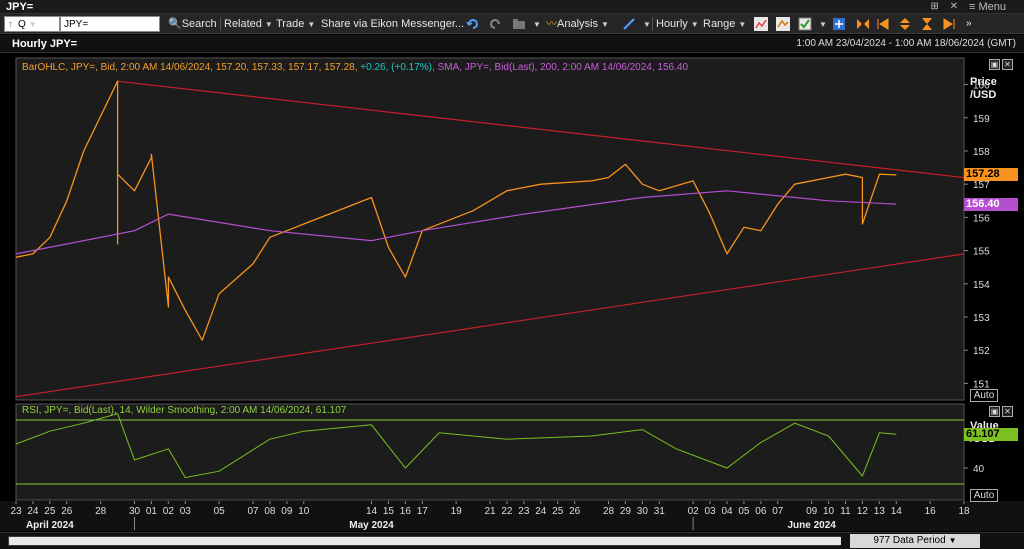 This screenshot has height=549, width=1024. What do you see at coordinates (186, 511) in the screenshot?
I see `time-tick-label: 03` at bounding box center [186, 511].